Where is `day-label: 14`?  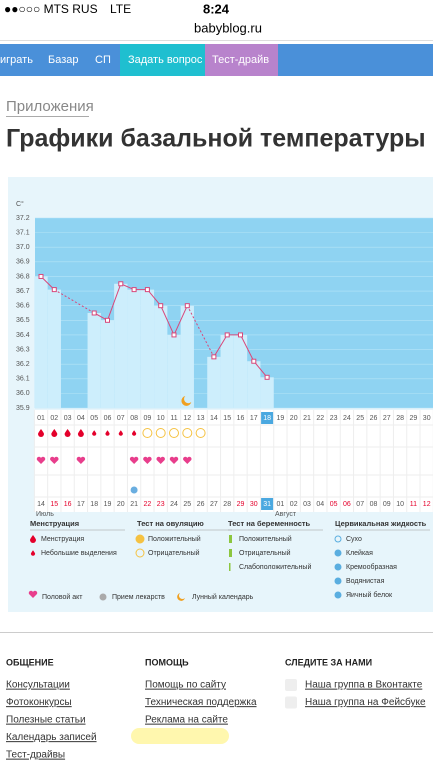 day-label: 14 is located at coordinates (214, 418).